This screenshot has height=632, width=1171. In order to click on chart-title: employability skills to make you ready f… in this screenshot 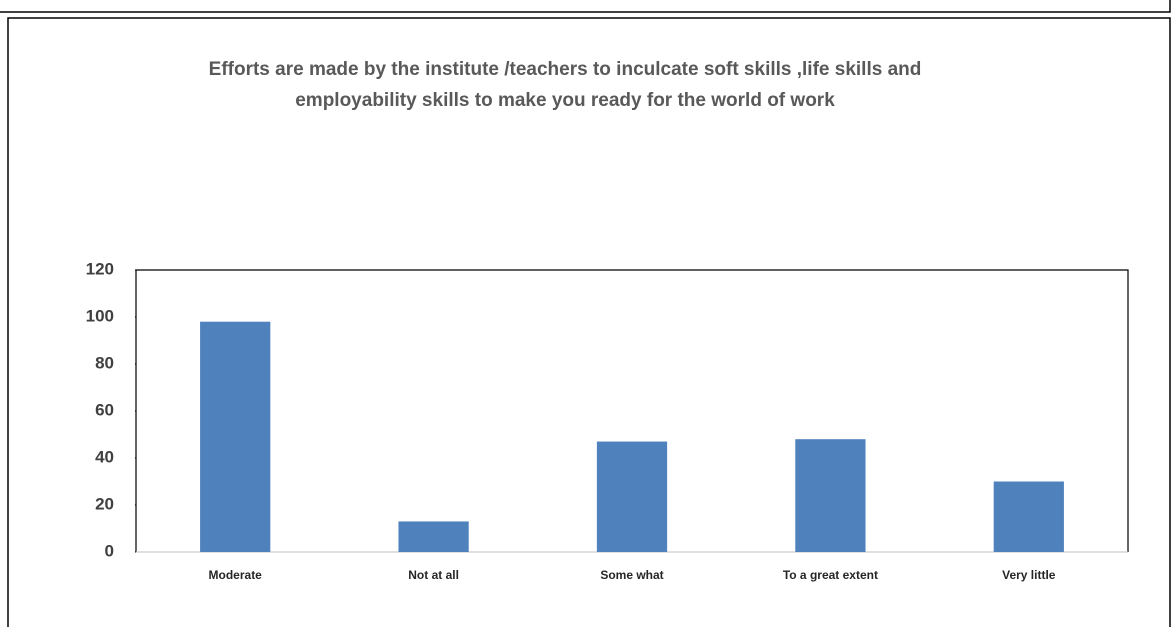, I will do `click(565, 100)`.